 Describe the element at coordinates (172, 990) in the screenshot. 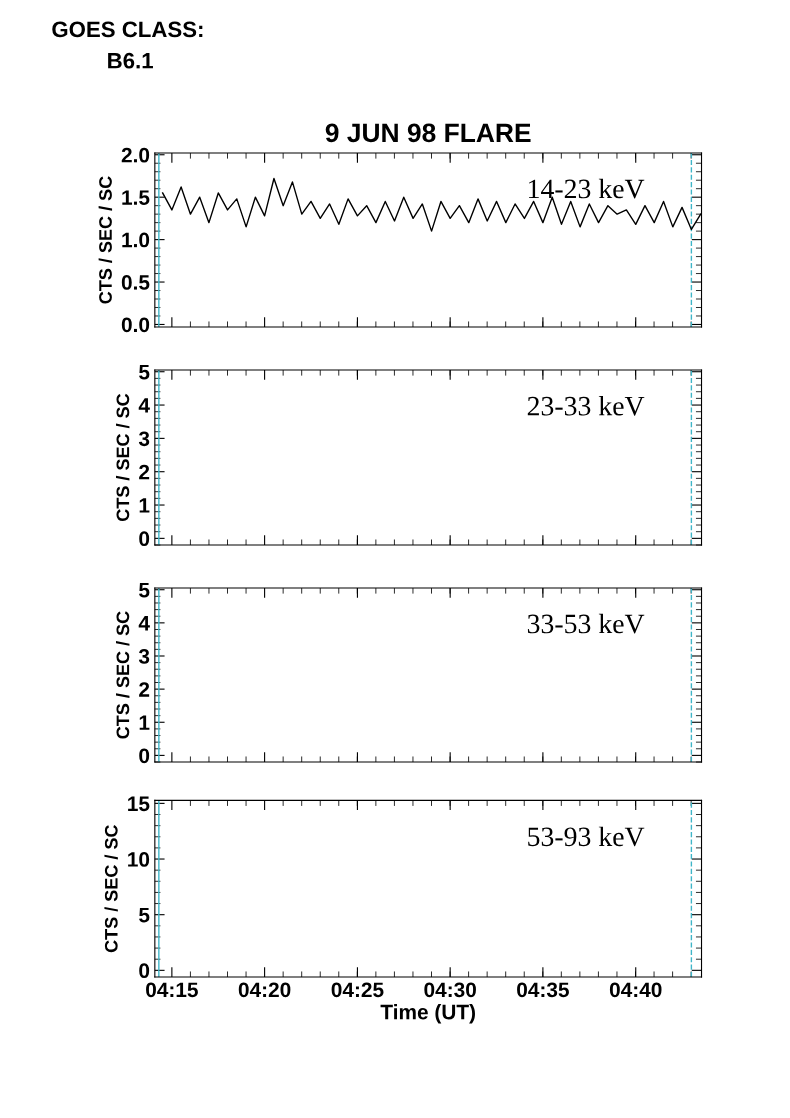

I see `x-tick-label: 04:15` at that location.